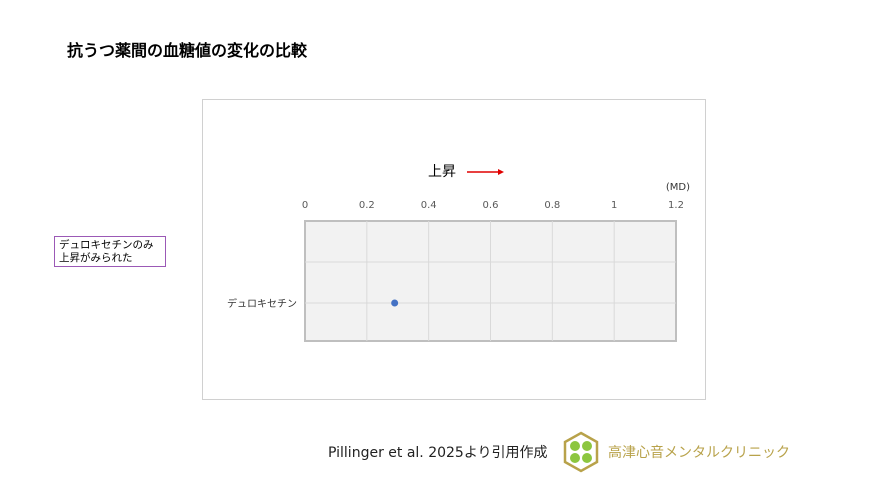  Describe the element at coordinates (676, 205) in the screenshot. I see `x-tick-label: 1.2` at that location.